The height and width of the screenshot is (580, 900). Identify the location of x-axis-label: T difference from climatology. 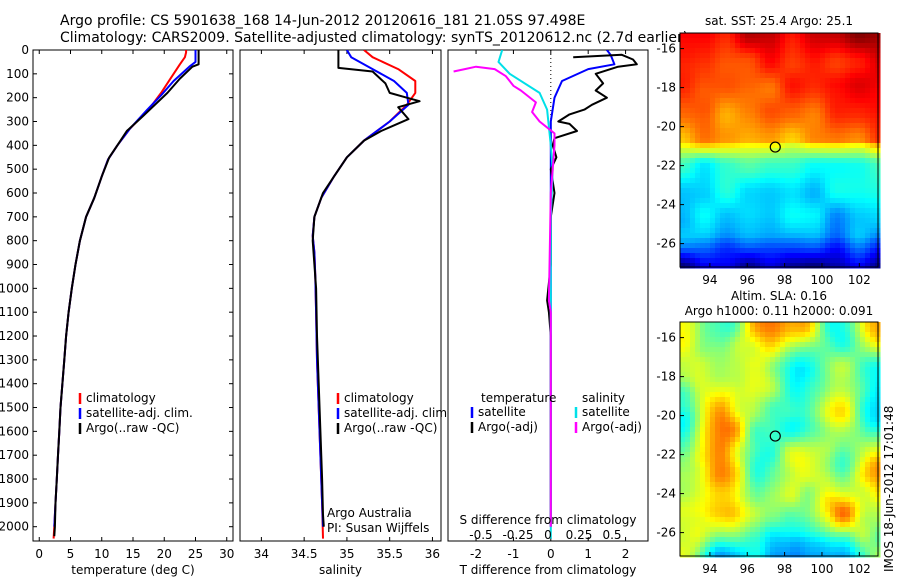
(548, 570).